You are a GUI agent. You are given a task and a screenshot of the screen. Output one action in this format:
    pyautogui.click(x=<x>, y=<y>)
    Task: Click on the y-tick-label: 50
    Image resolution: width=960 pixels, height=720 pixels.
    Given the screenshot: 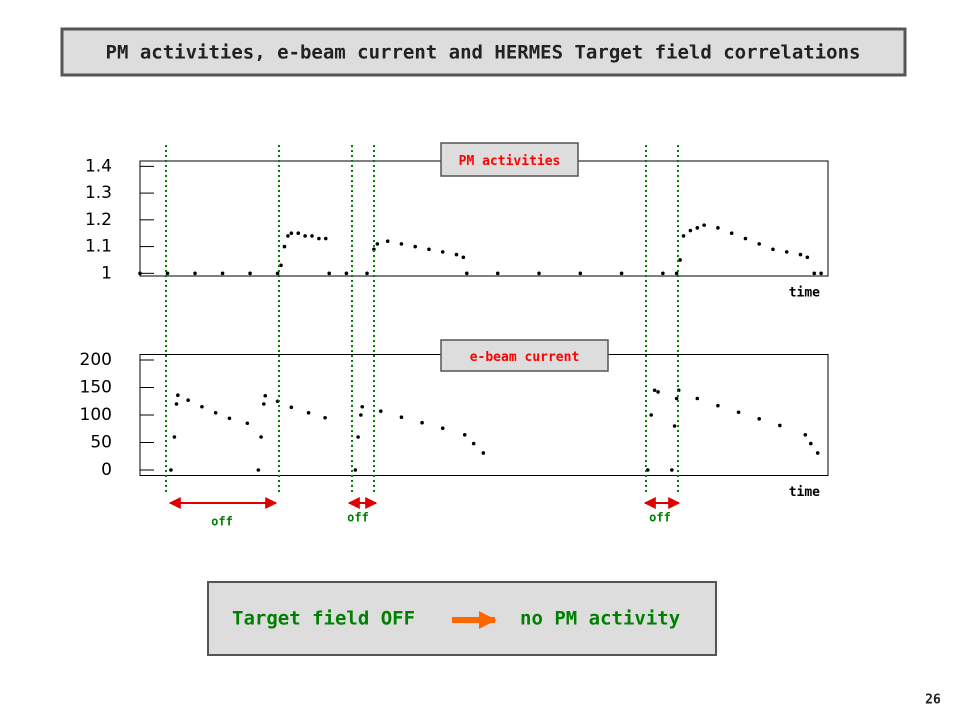 What is the action you would take?
    pyautogui.click(x=101, y=443)
    